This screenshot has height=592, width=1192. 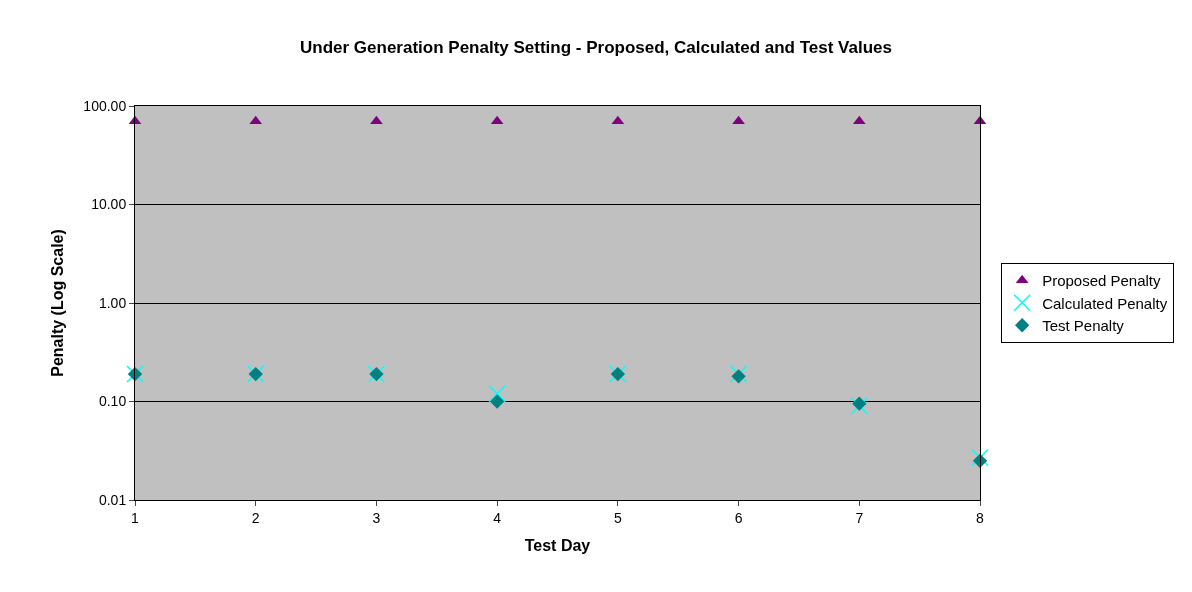 What do you see at coordinates (557, 546) in the screenshot?
I see `x-axis-title: Test Day` at bounding box center [557, 546].